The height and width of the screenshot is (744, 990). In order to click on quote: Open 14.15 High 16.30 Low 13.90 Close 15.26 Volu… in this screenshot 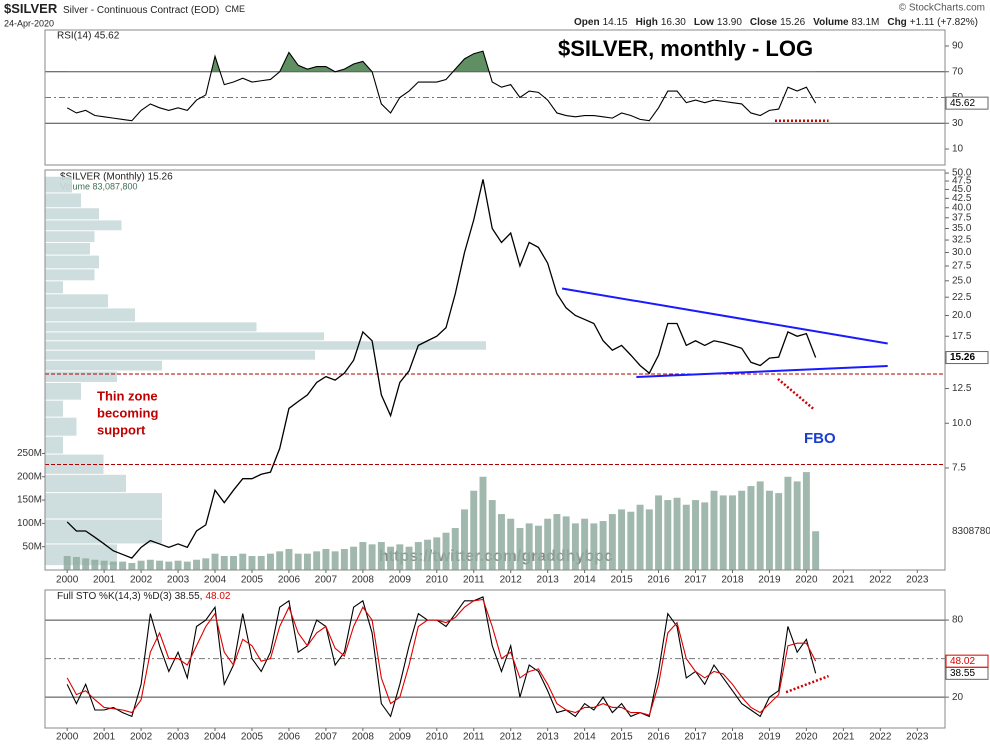, I will do `click(776, 22)`.